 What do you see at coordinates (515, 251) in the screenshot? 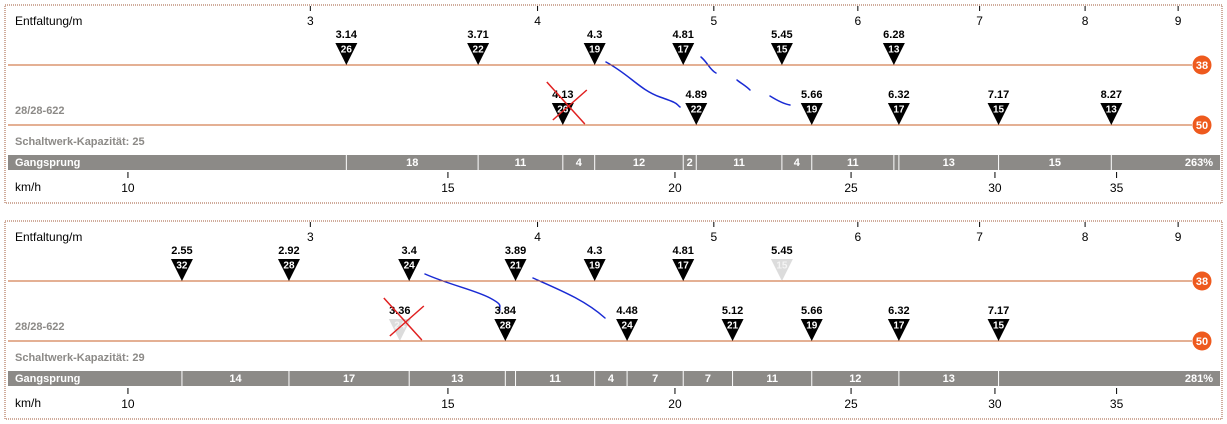
I see `development-label: 3.89` at bounding box center [515, 251].